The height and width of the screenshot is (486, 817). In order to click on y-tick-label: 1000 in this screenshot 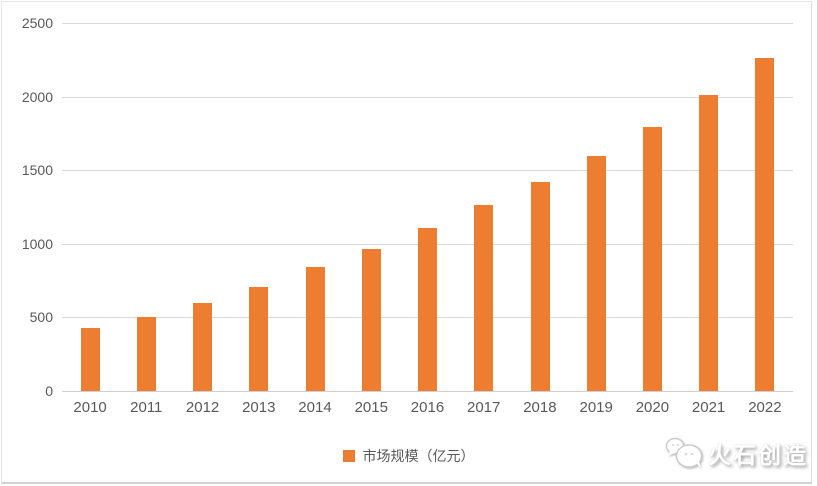, I will do `click(37, 244)`.